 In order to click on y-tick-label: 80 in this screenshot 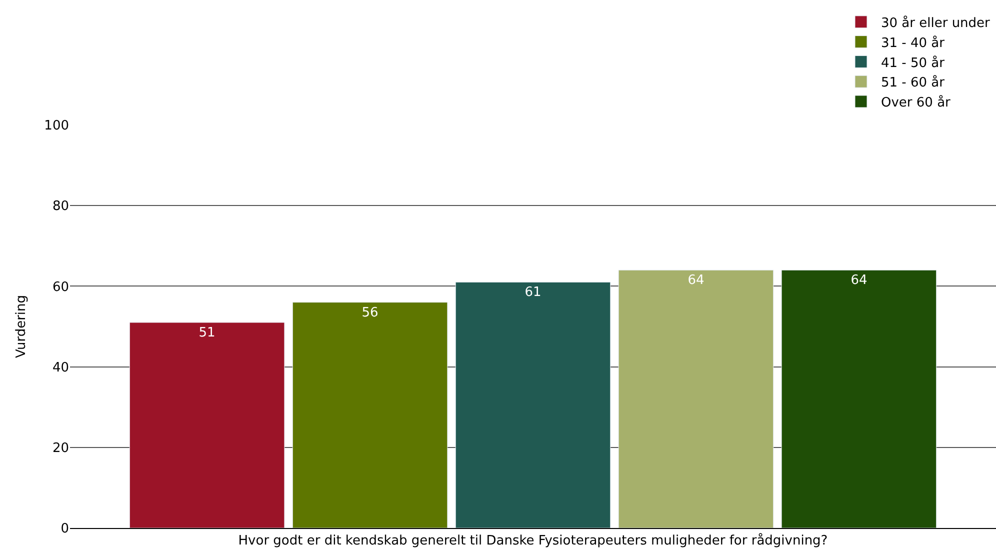, I will do `click(60, 206)`.